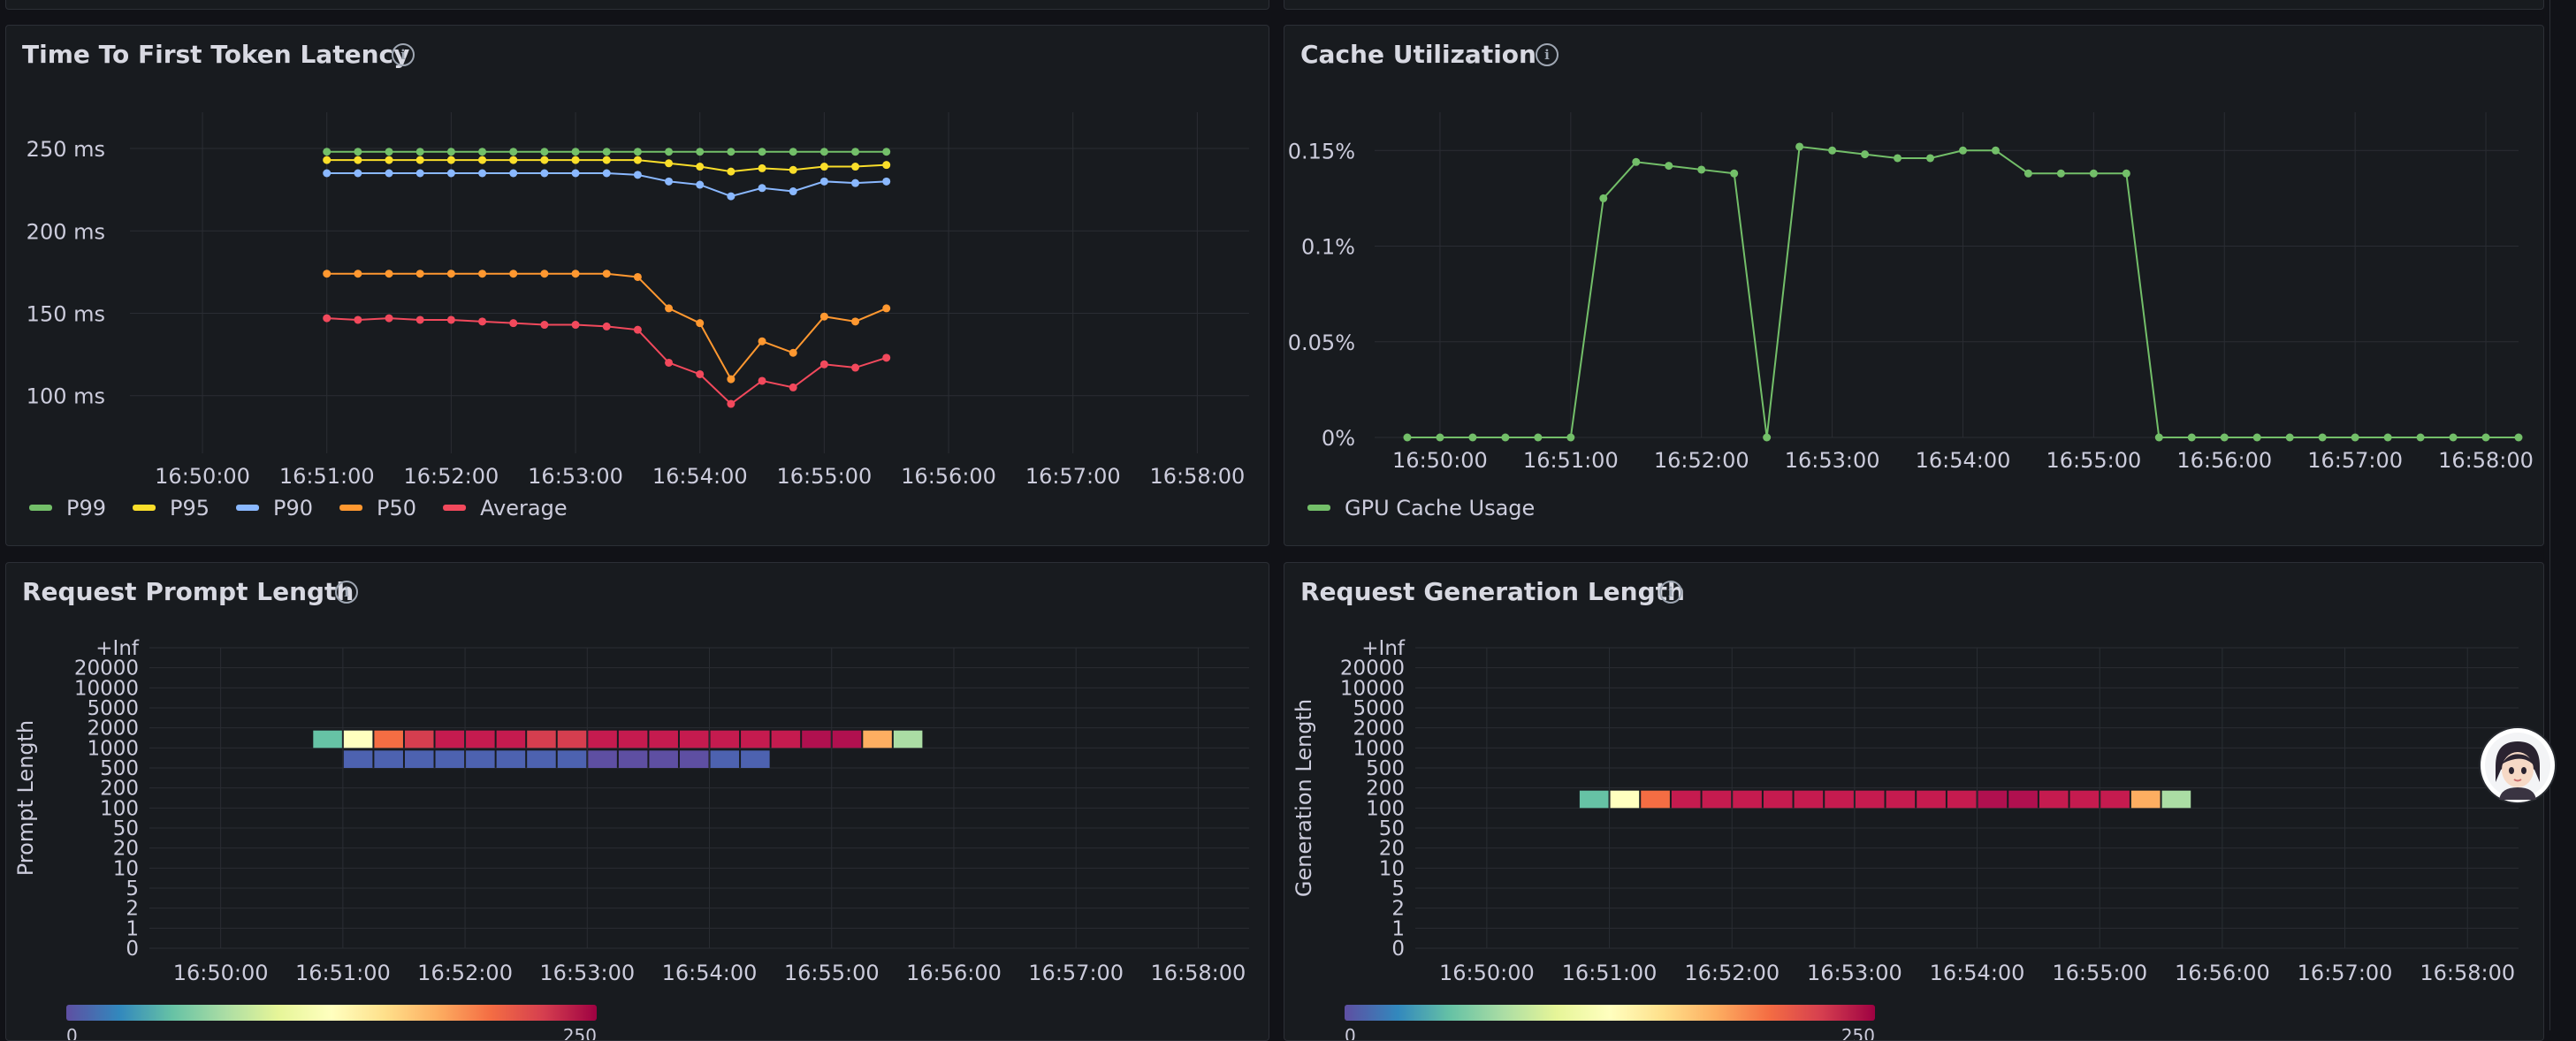  I want to click on x-tick-label: 16:52:00, so click(465, 973).